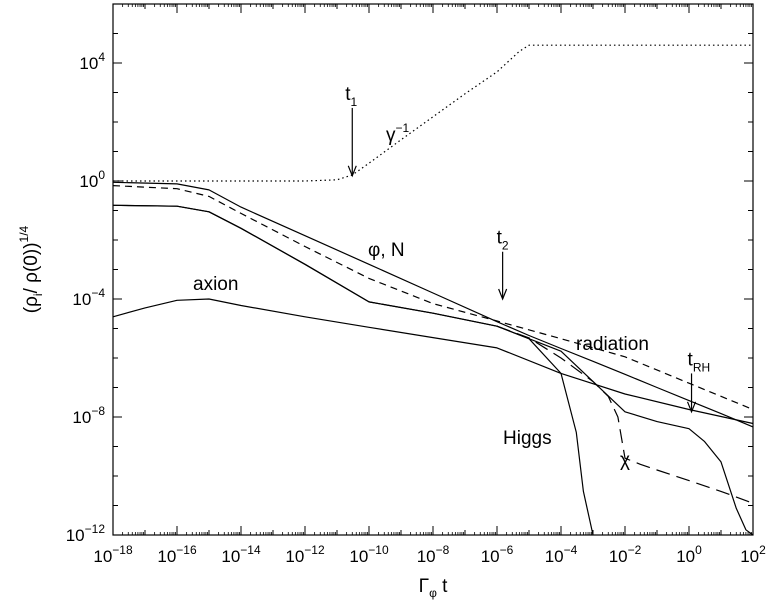  I want to click on arrow-t1-head, so click(352, 171).